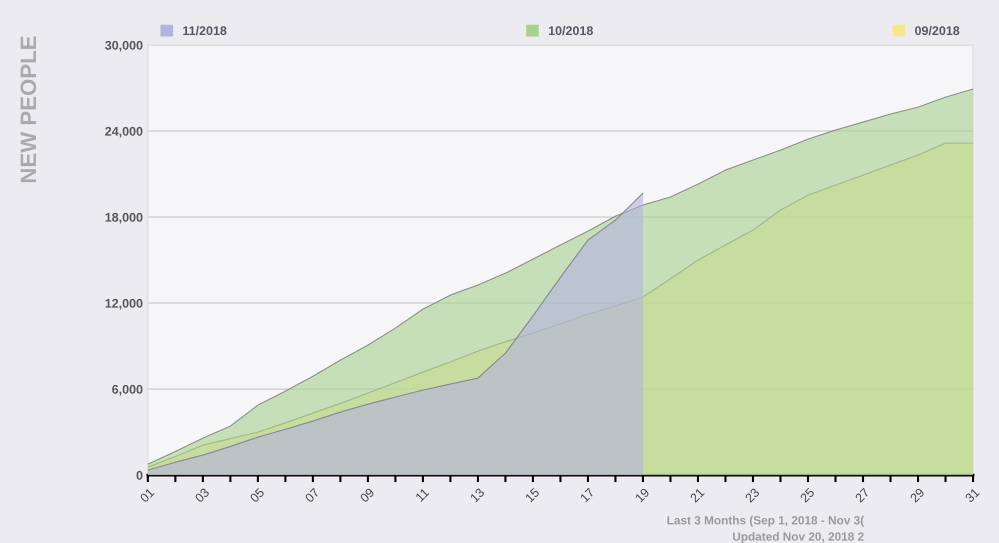 The width and height of the screenshot is (999, 543). What do you see at coordinates (123, 132) in the screenshot?
I see `y-tick-label: 24,000` at bounding box center [123, 132].